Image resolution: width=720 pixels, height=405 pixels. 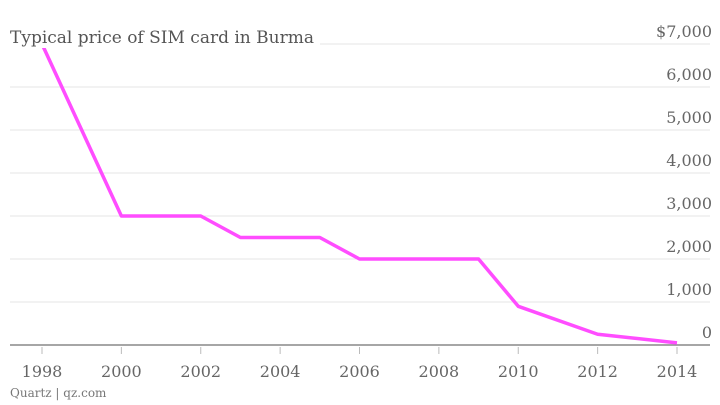 I want to click on x-tick-label: 2002, so click(x=200, y=371).